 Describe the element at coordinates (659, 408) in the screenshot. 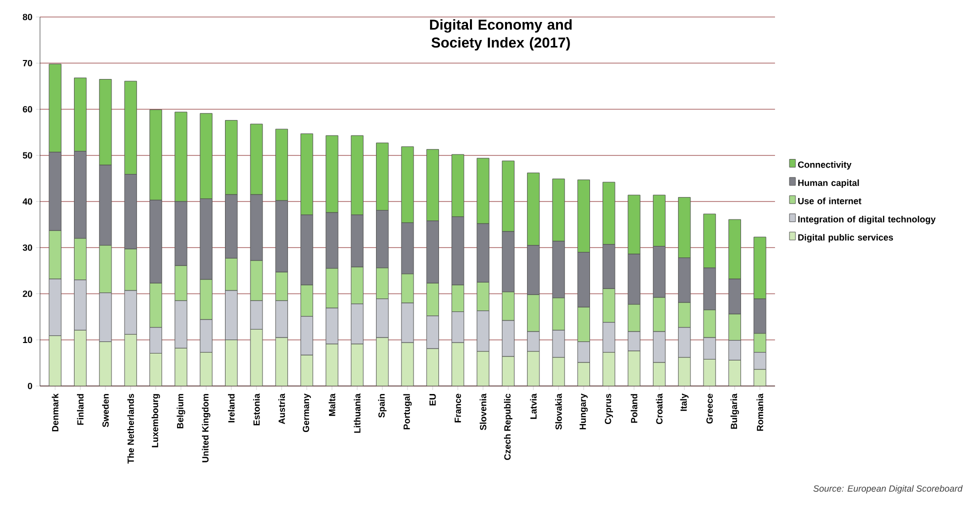

I see `x-tick-label: Croatia` at that location.